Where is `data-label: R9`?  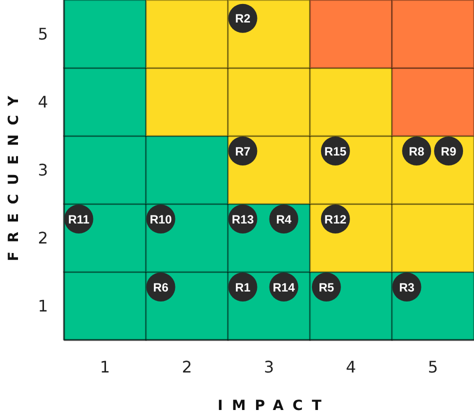
data-label: R9 is located at coordinates (448, 151).